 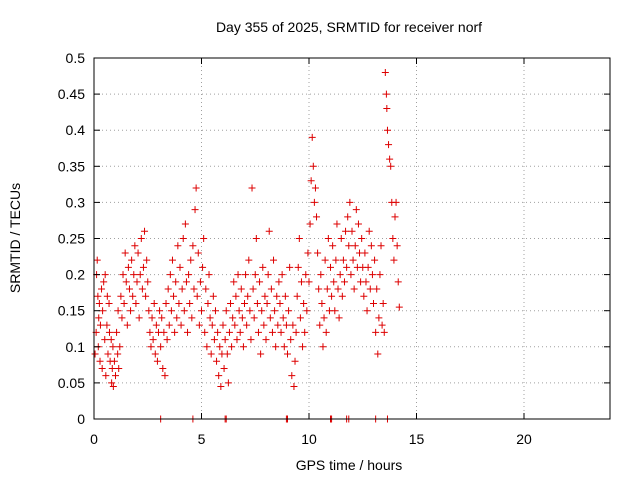 What do you see at coordinates (71, 94) in the screenshot?
I see `y-tick-label: 0.45` at bounding box center [71, 94].